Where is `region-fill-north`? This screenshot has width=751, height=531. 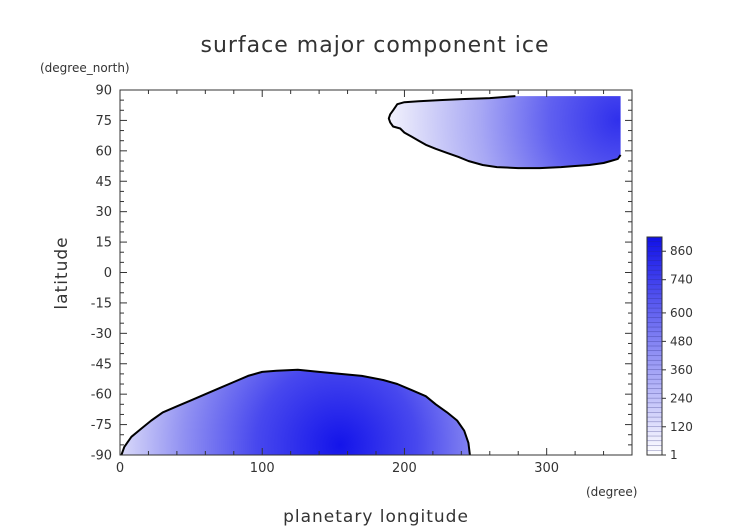
region-fill-north is located at coordinates (504, 132).